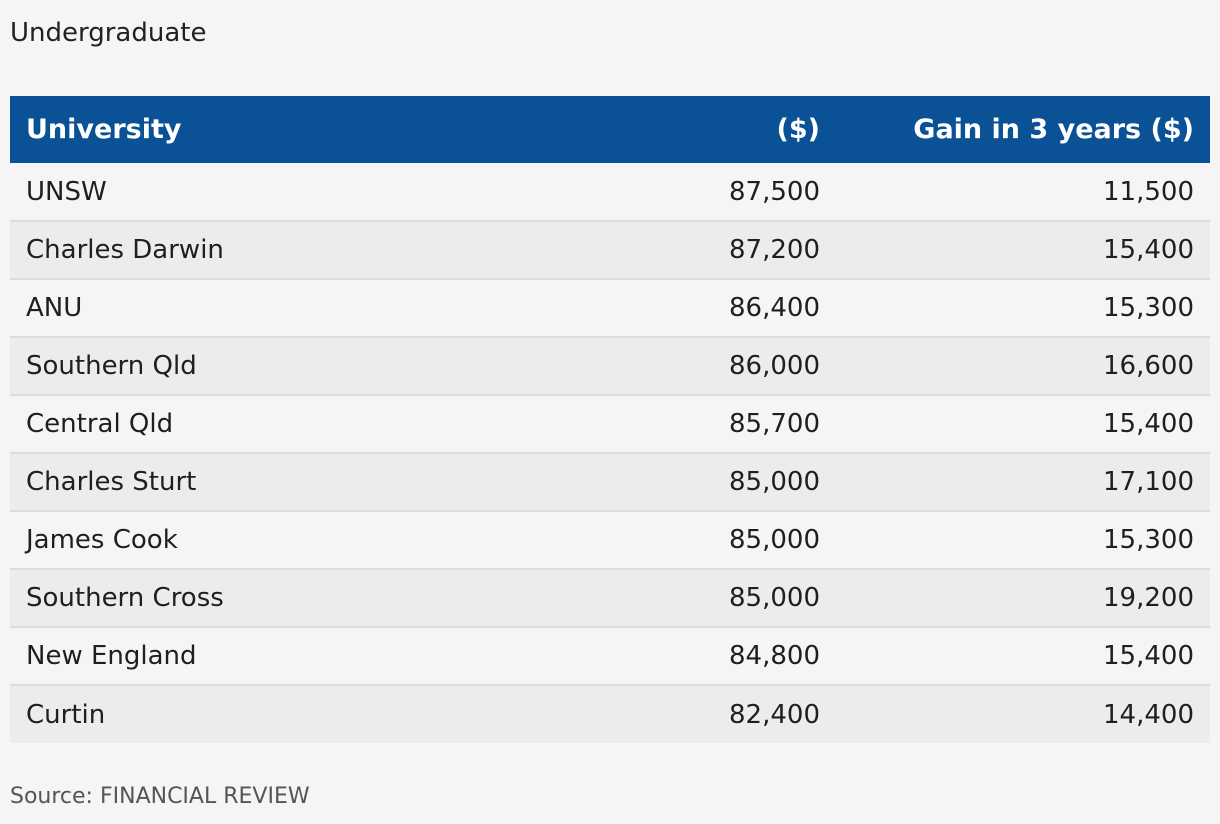  What do you see at coordinates (100, 424) in the screenshot?
I see `cell-university: Central Qld` at bounding box center [100, 424].